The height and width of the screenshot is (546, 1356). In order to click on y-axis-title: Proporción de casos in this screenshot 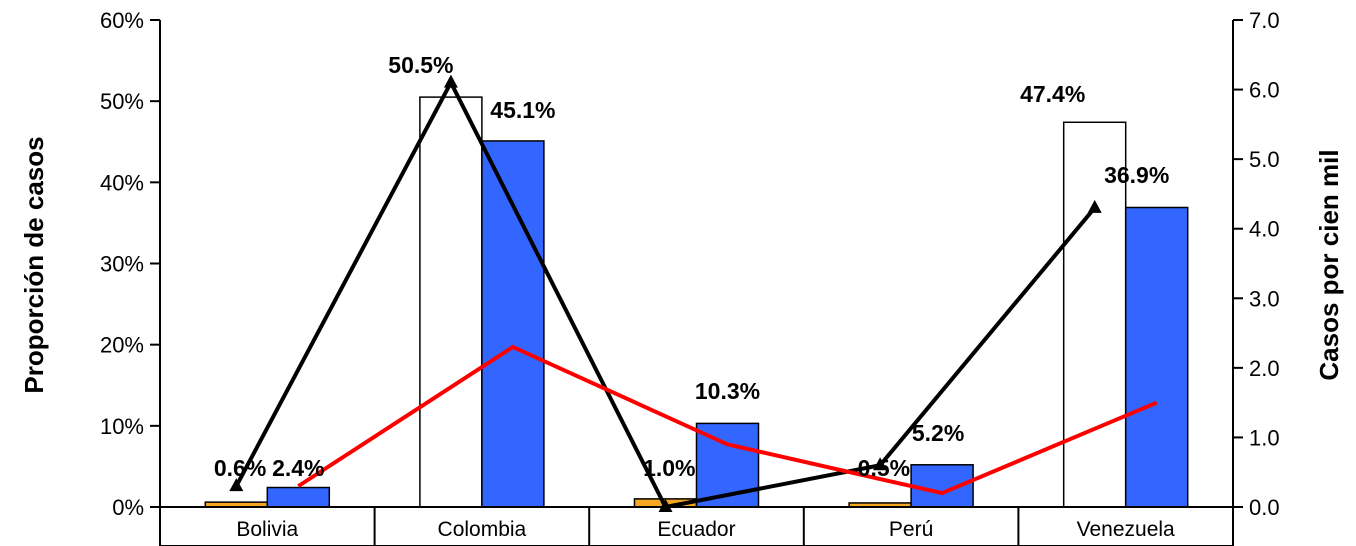, I will do `click(34, 264)`.